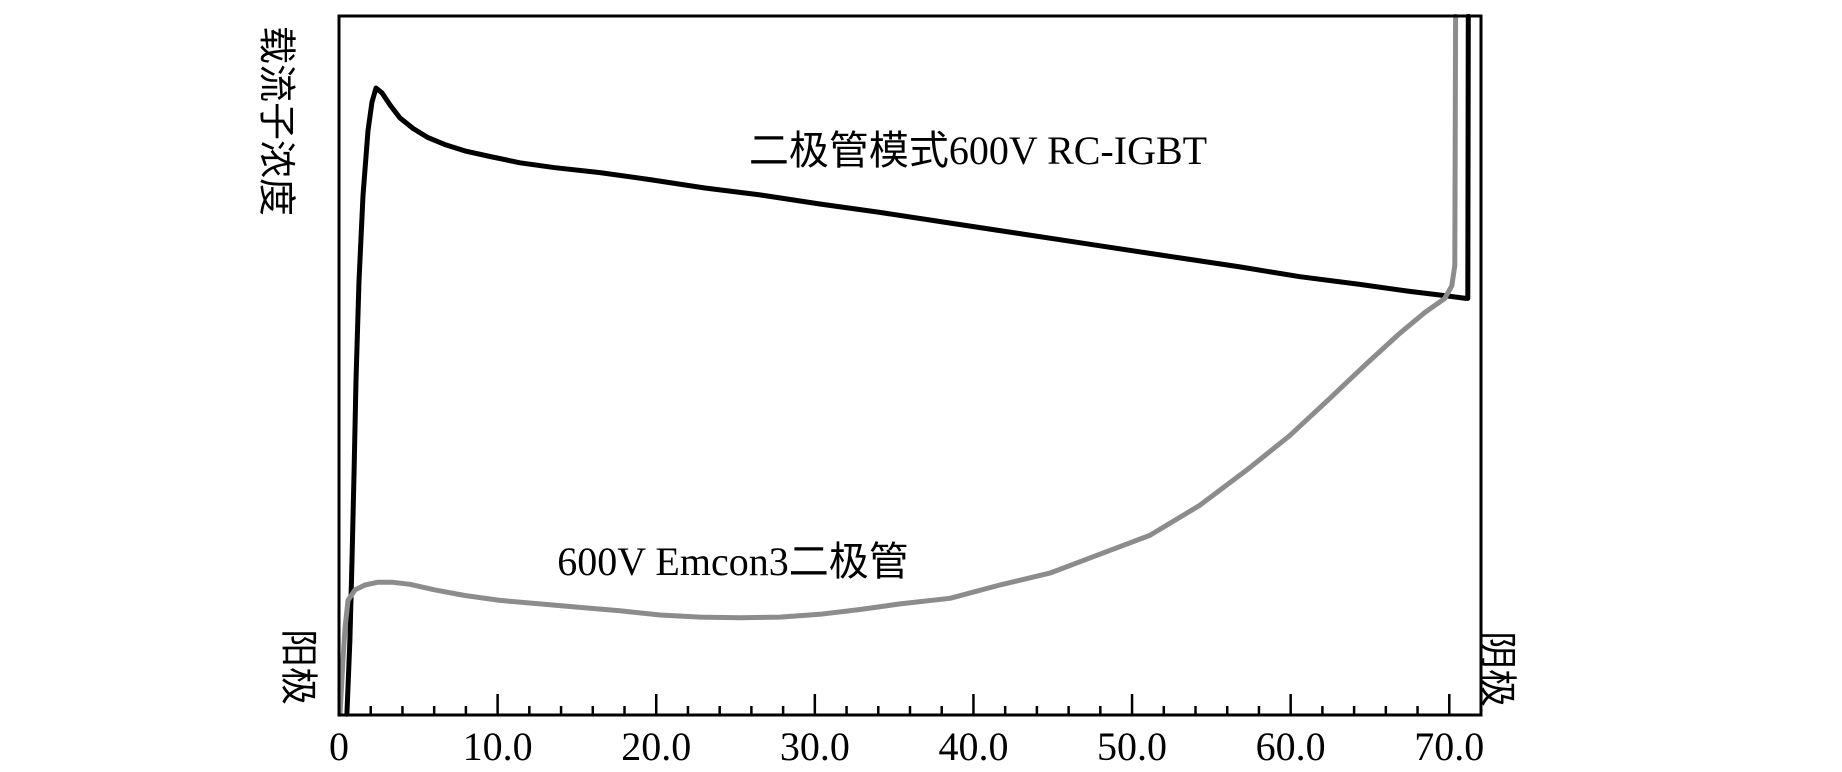  Describe the element at coordinates (297, 667) in the screenshot. I see `anode-label: 阳极` at that location.